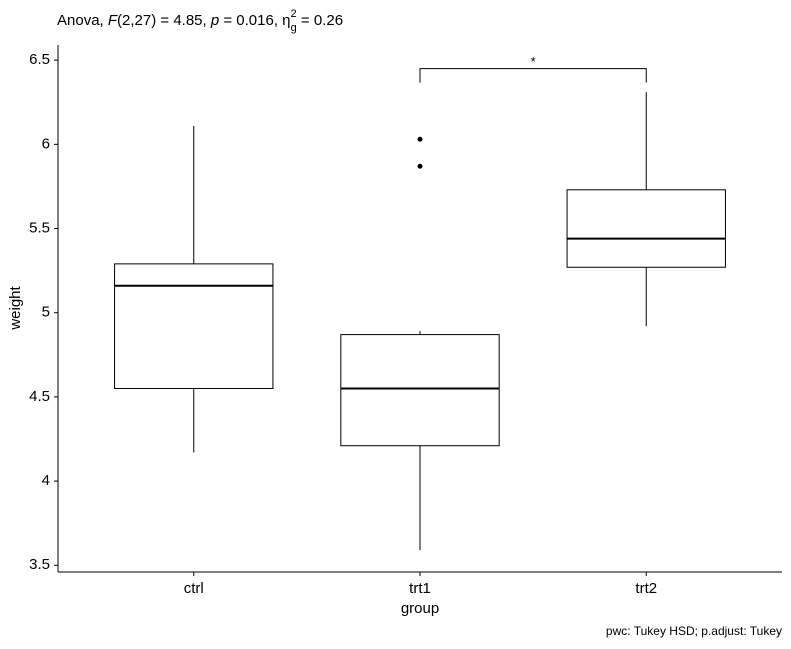  Describe the element at coordinates (420, 588) in the screenshot. I see `x-tick-label: trt1` at that location.